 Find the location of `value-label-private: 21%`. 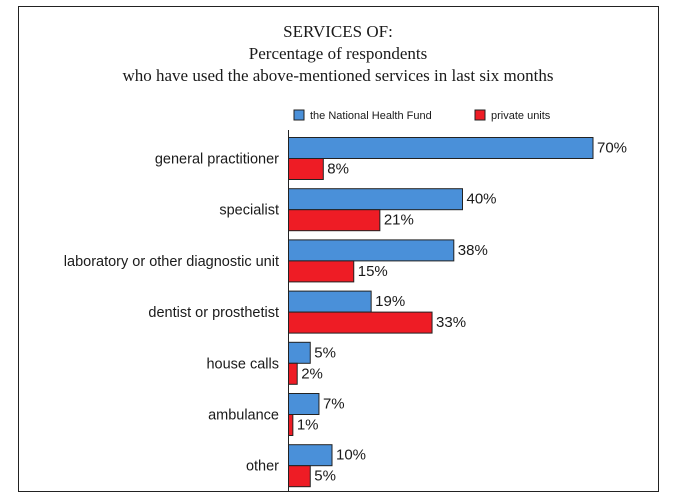

value-label-private: 21% is located at coordinates (399, 220).